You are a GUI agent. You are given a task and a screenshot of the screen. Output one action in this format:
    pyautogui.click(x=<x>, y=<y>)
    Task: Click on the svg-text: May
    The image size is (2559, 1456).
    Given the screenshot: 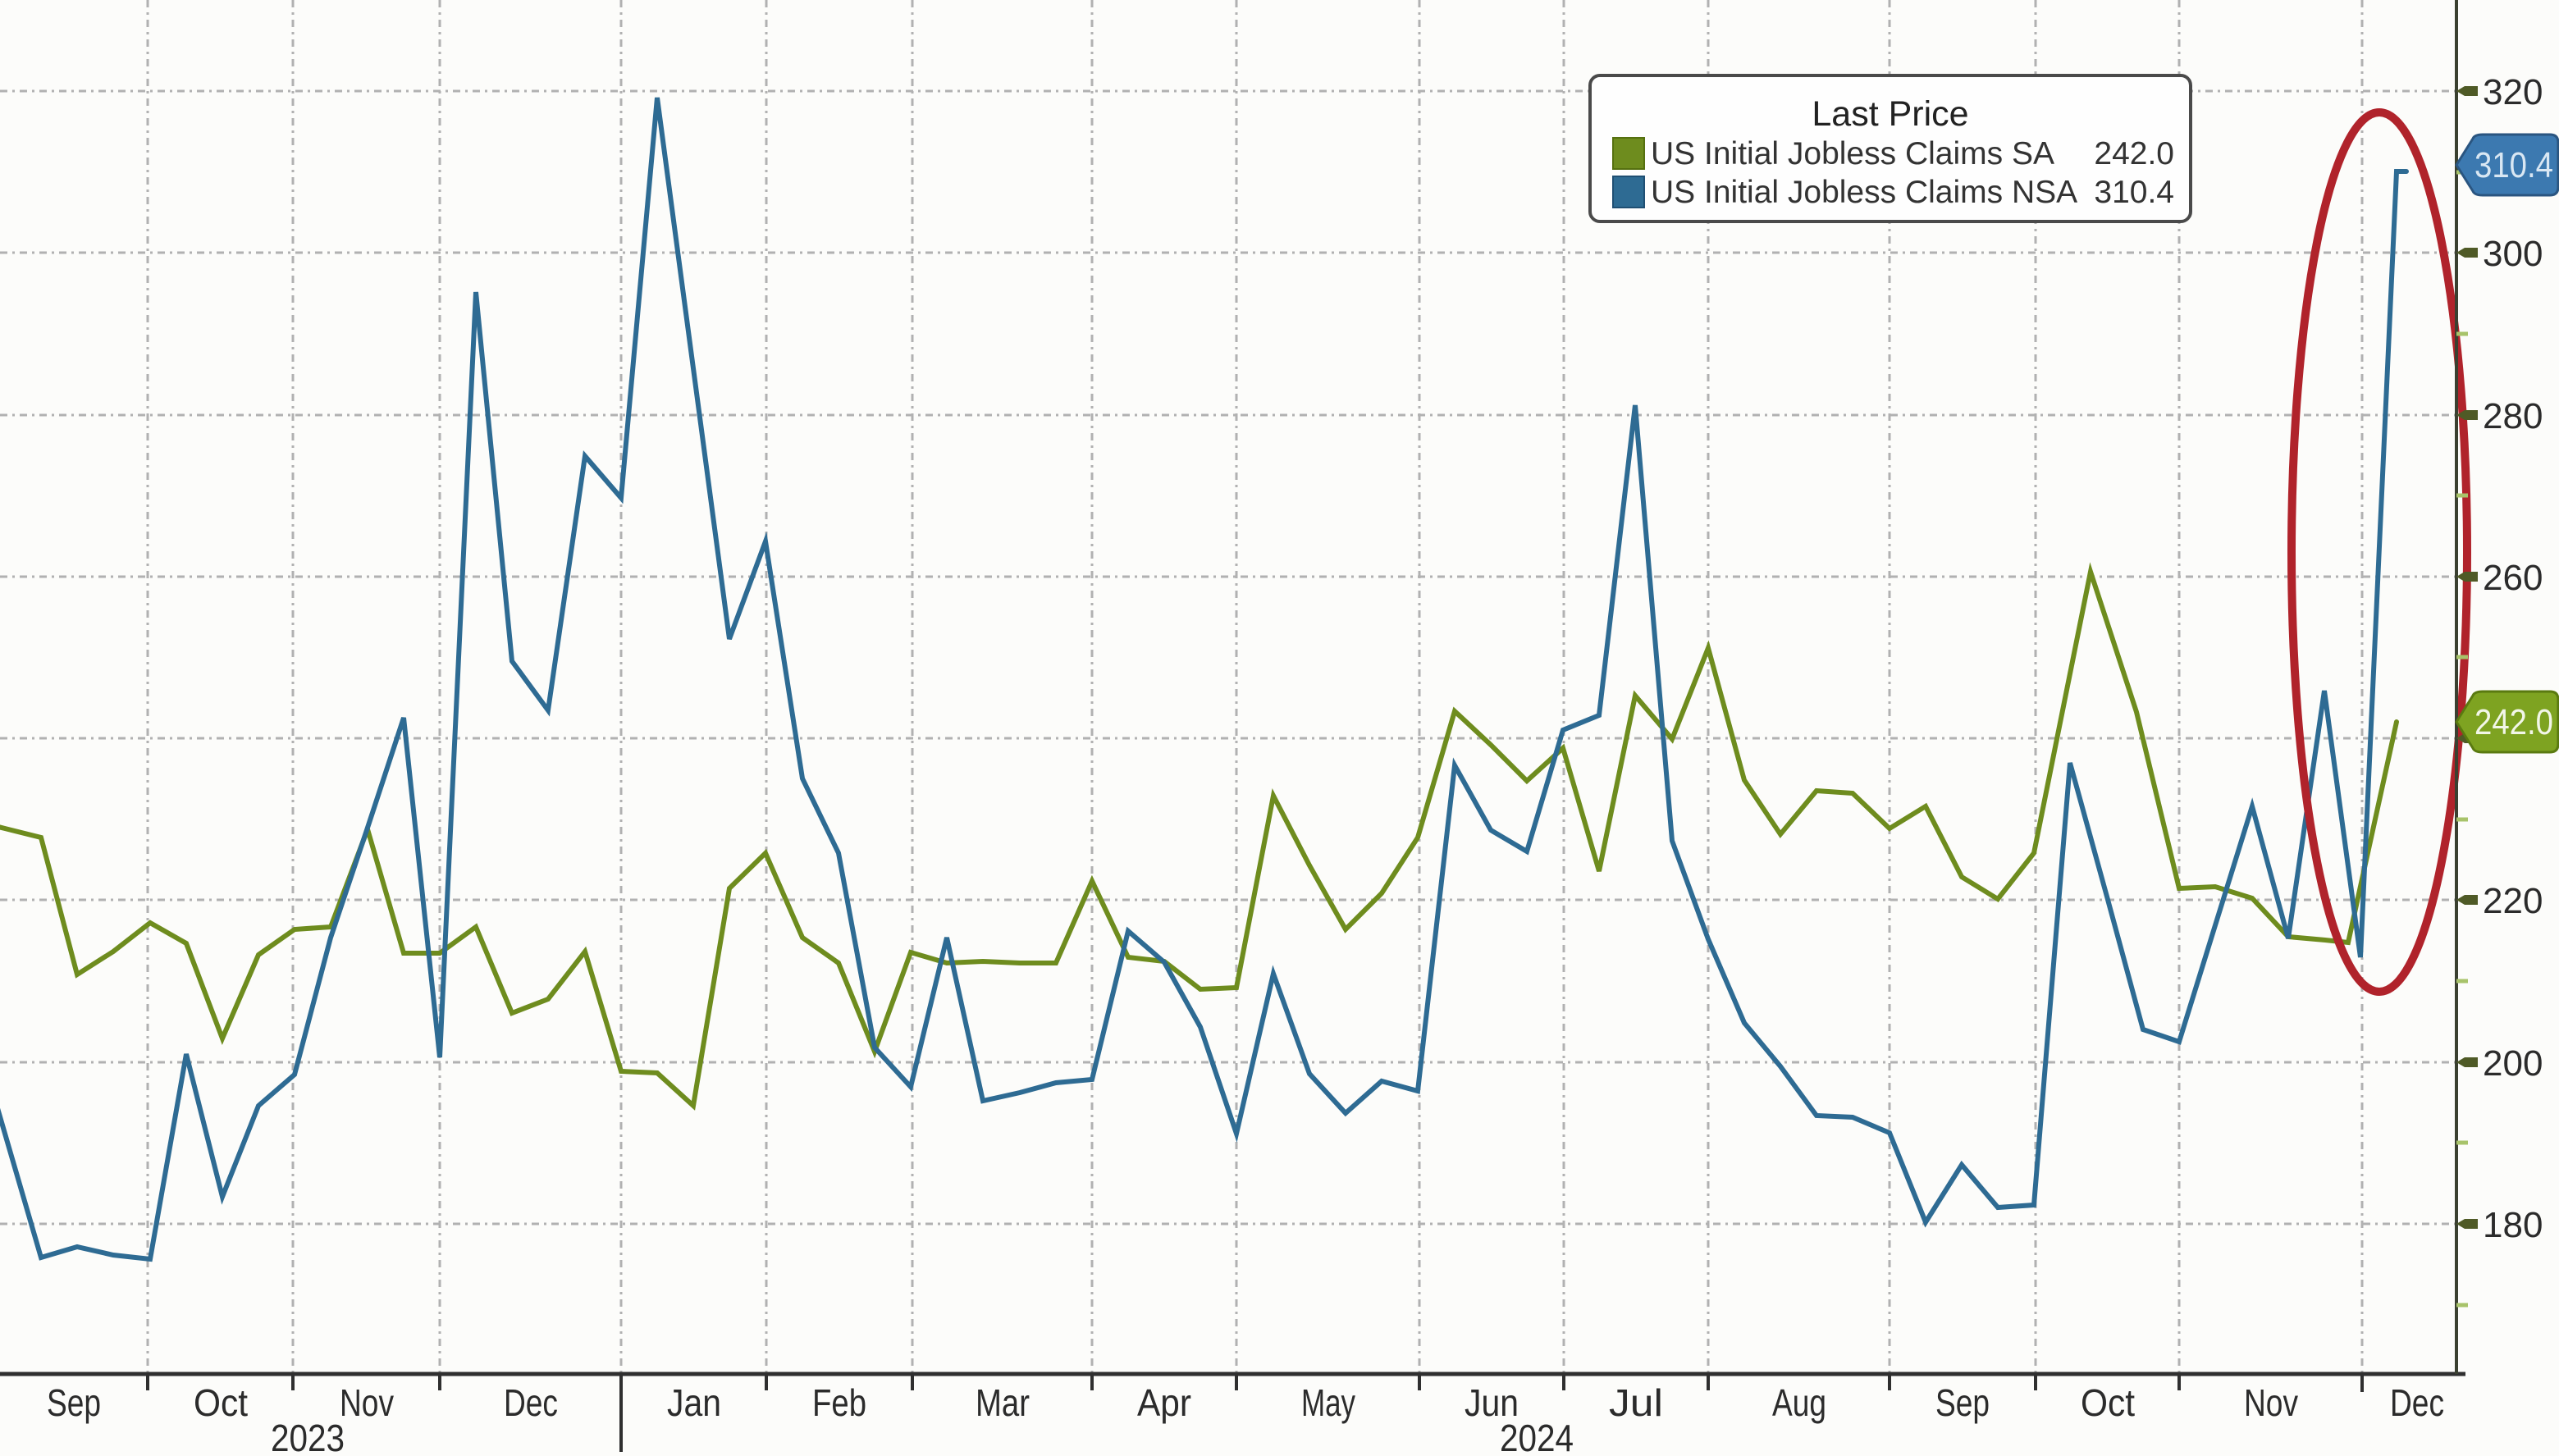 What is the action you would take?
    pyautogui.click(x=1328, y=1403)
    